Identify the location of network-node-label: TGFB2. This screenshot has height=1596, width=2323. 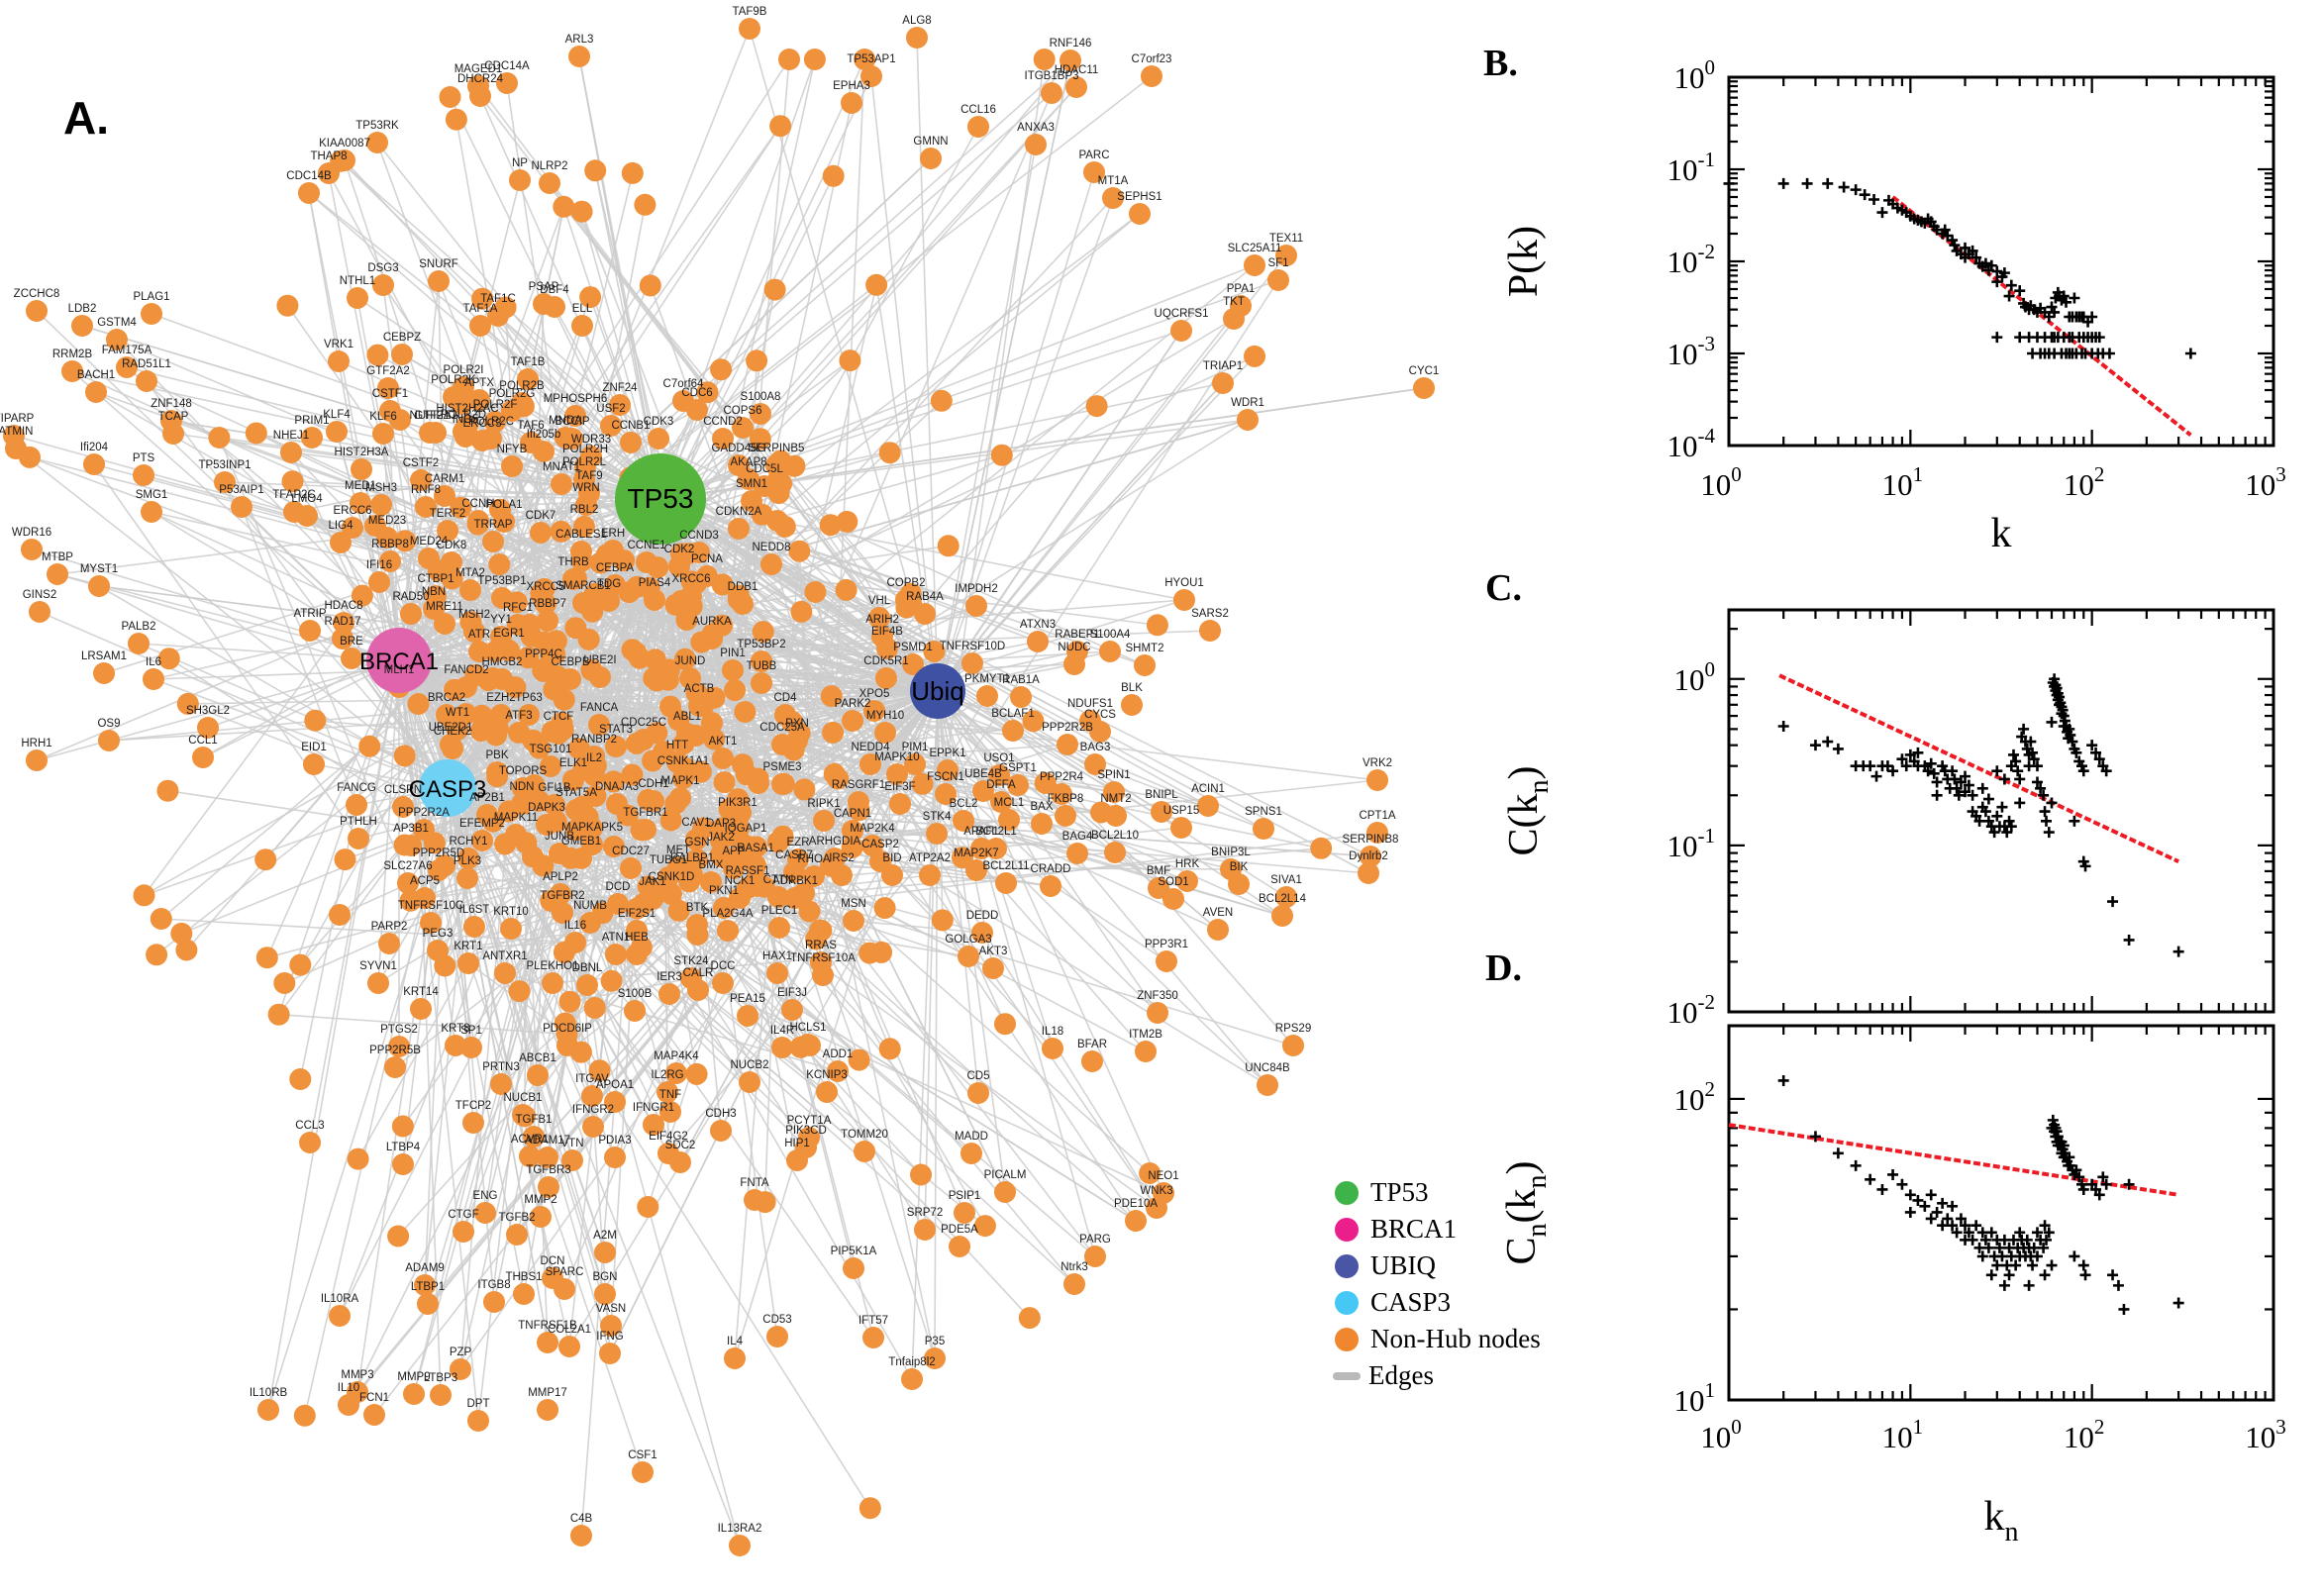
(516, 1218).